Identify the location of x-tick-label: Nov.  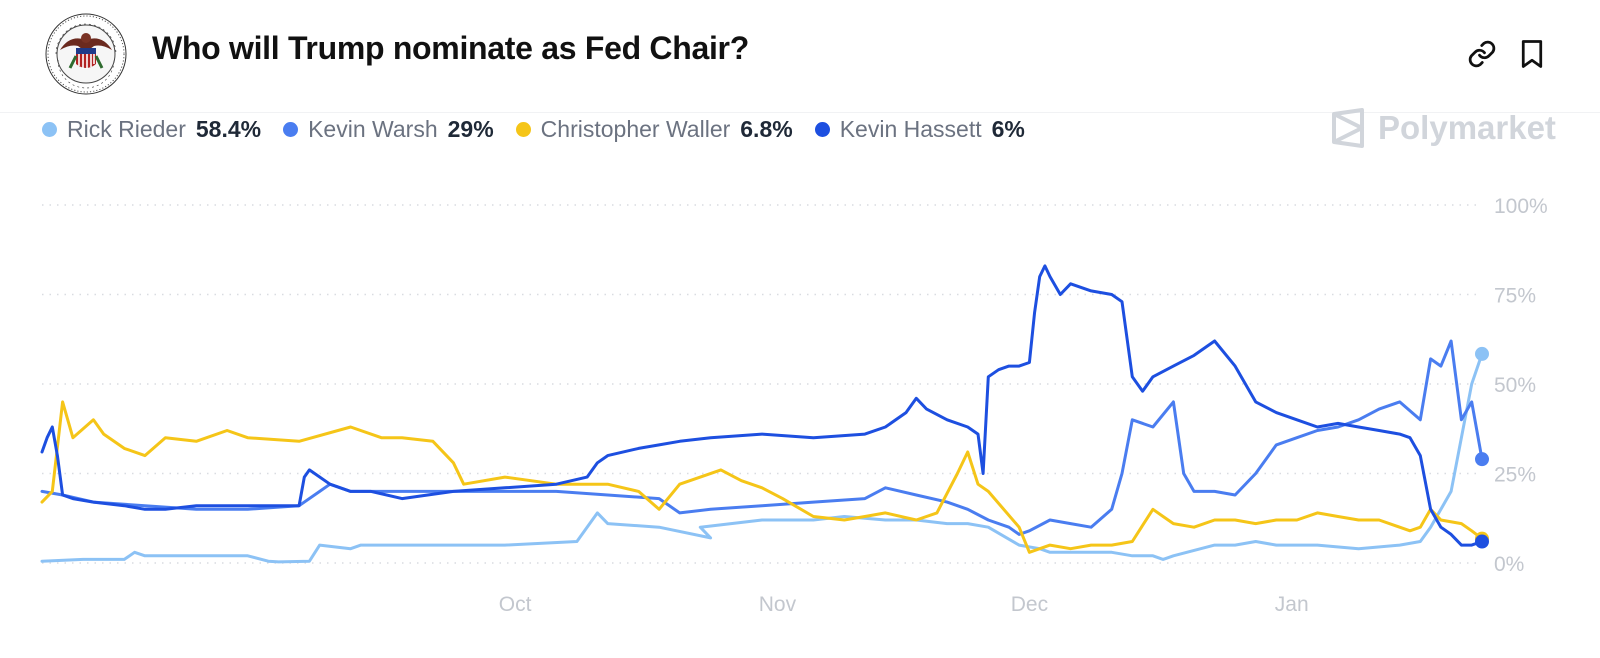
(778, 604).